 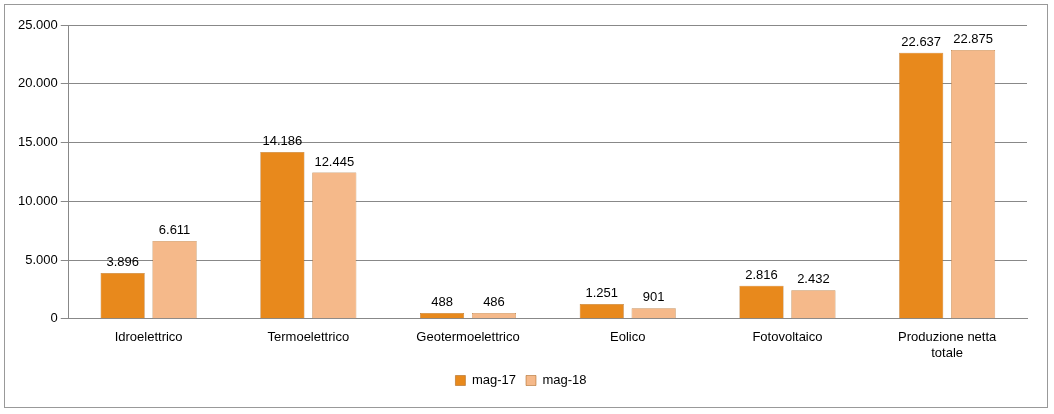 I want to click on x-tick-label: Produzione netta totale, so click(x=948, y=344).